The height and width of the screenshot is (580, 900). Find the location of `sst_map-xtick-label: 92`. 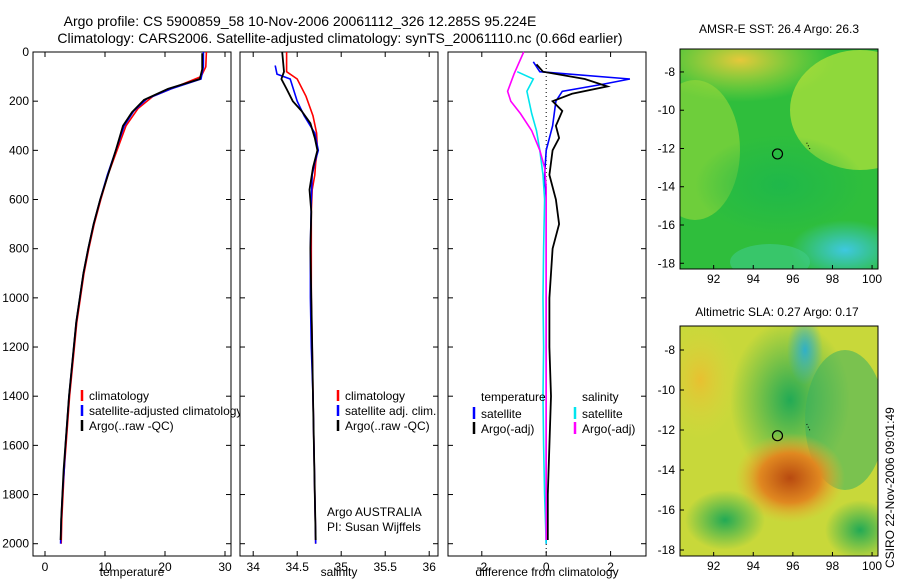

sst_map-xtick-label: 92 is located at coordinates (714, 279).